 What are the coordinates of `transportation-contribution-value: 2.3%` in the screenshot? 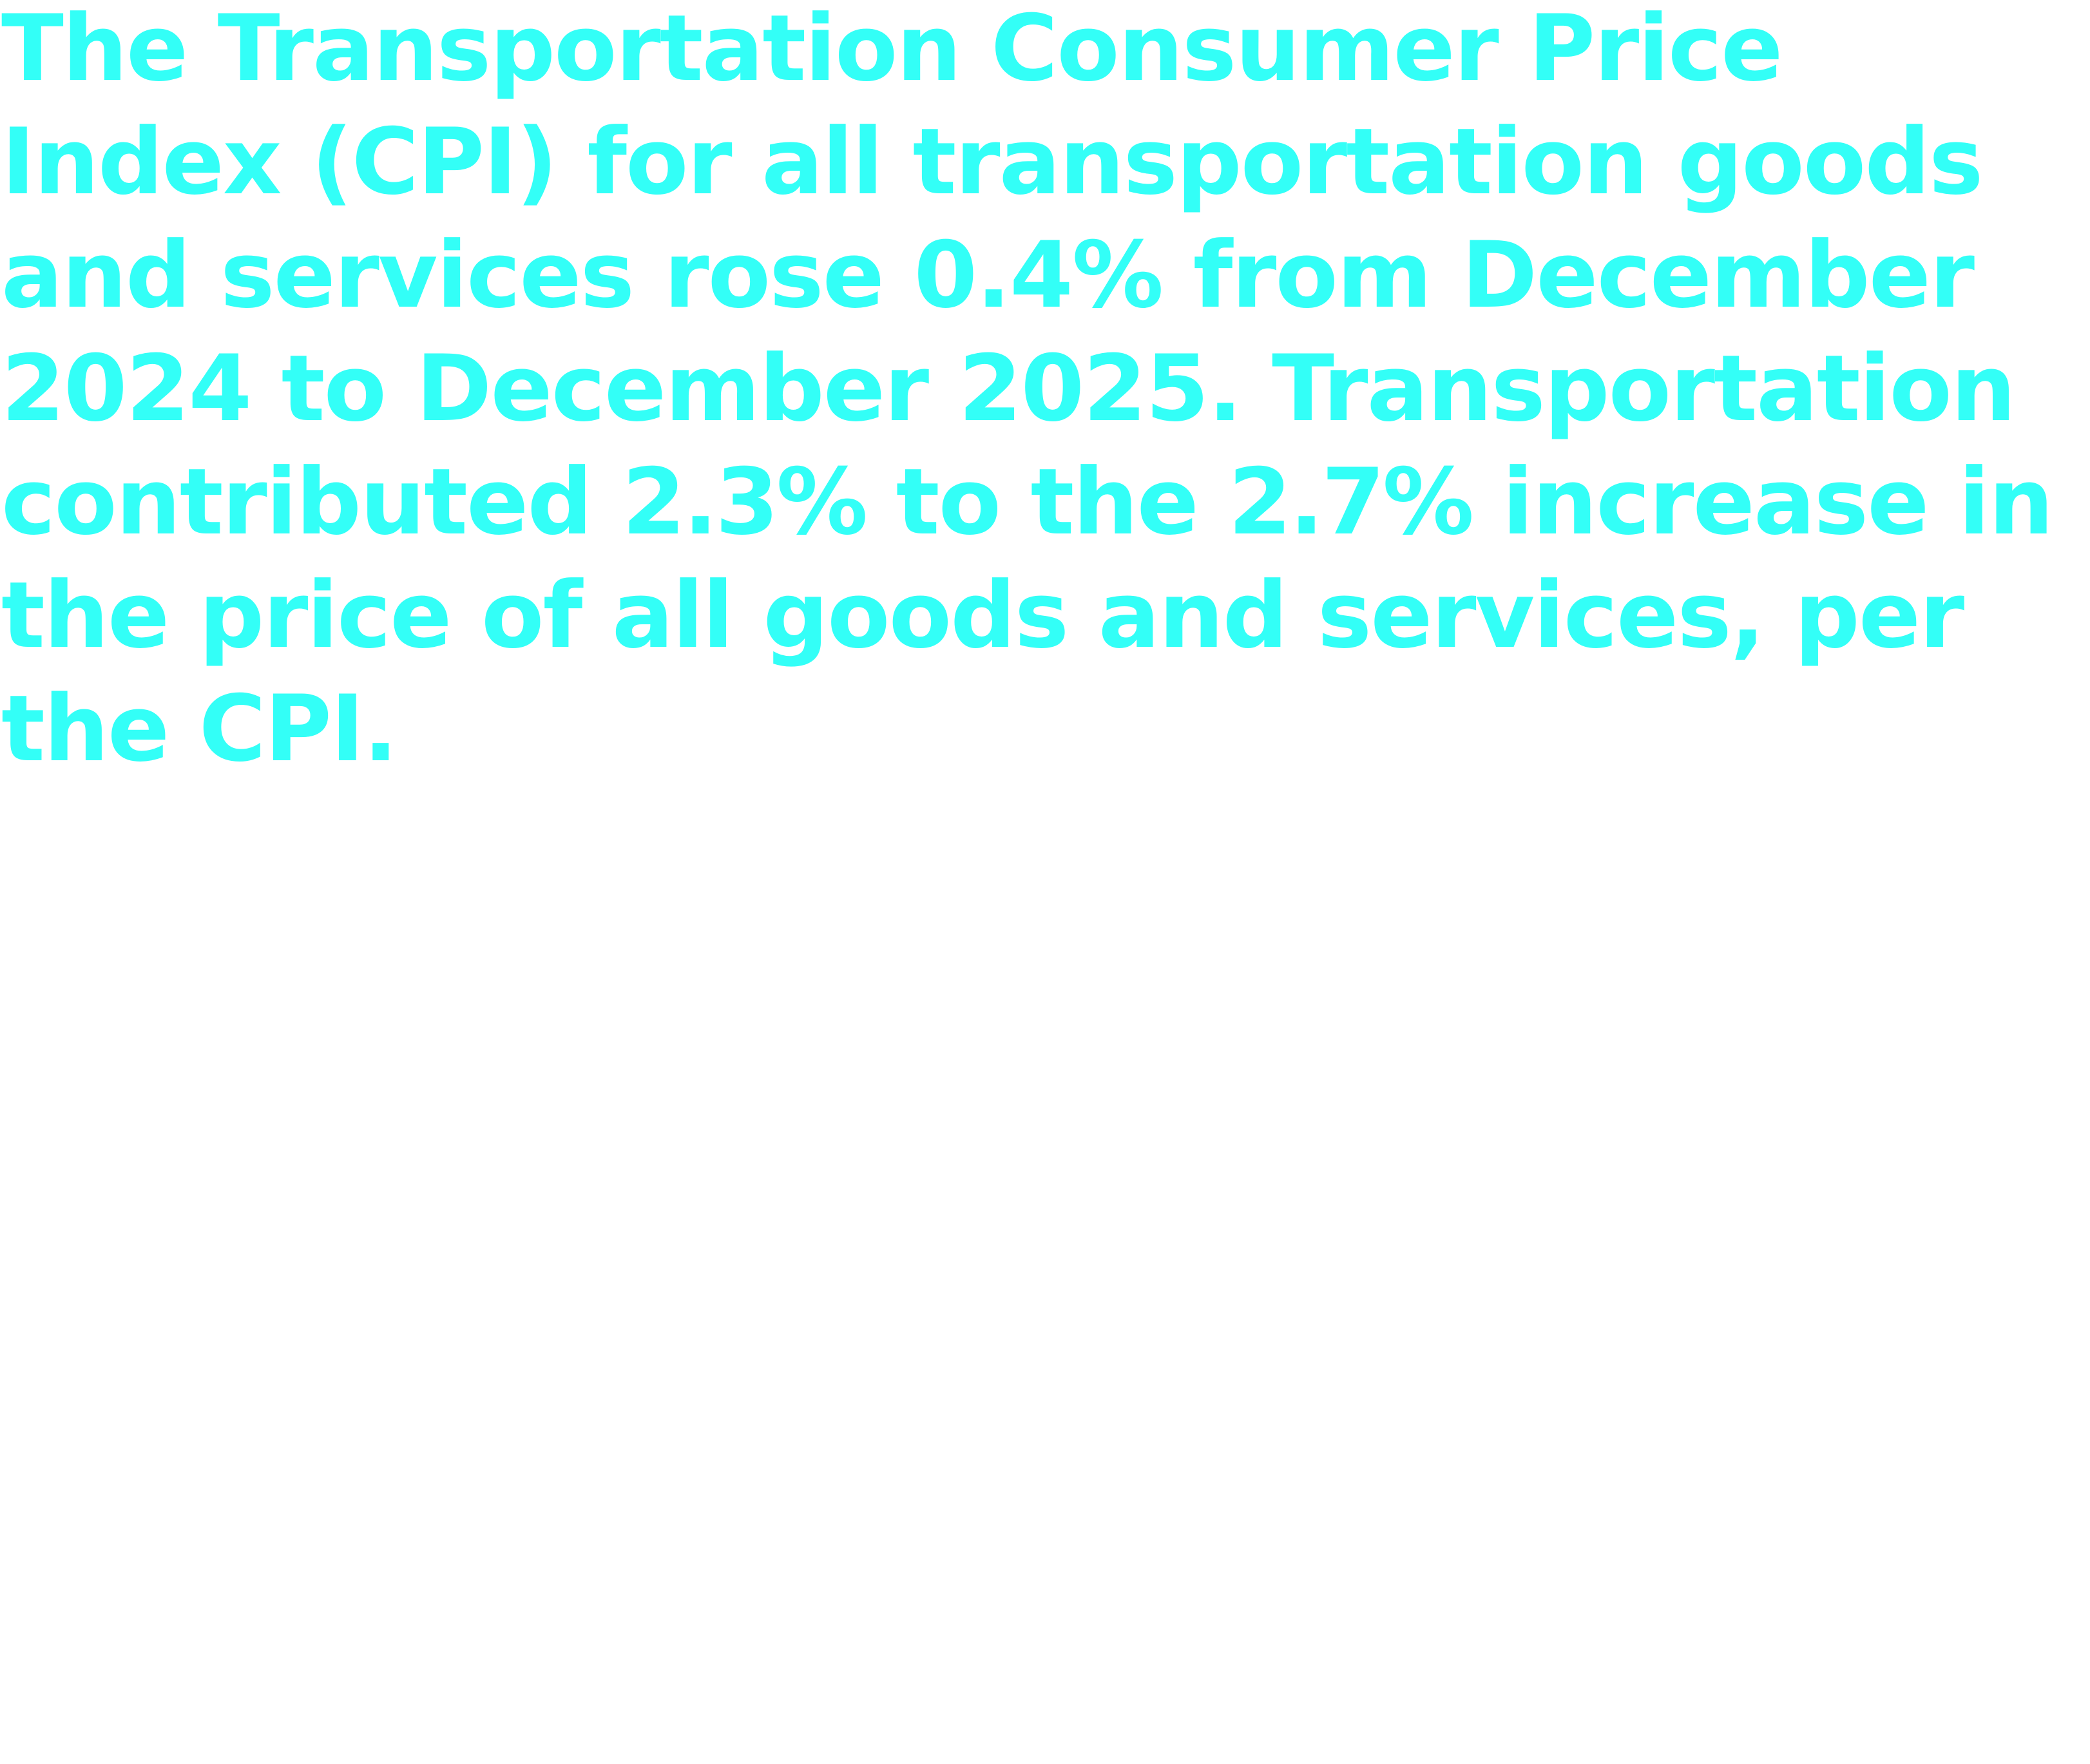 It's located at (745, 502).